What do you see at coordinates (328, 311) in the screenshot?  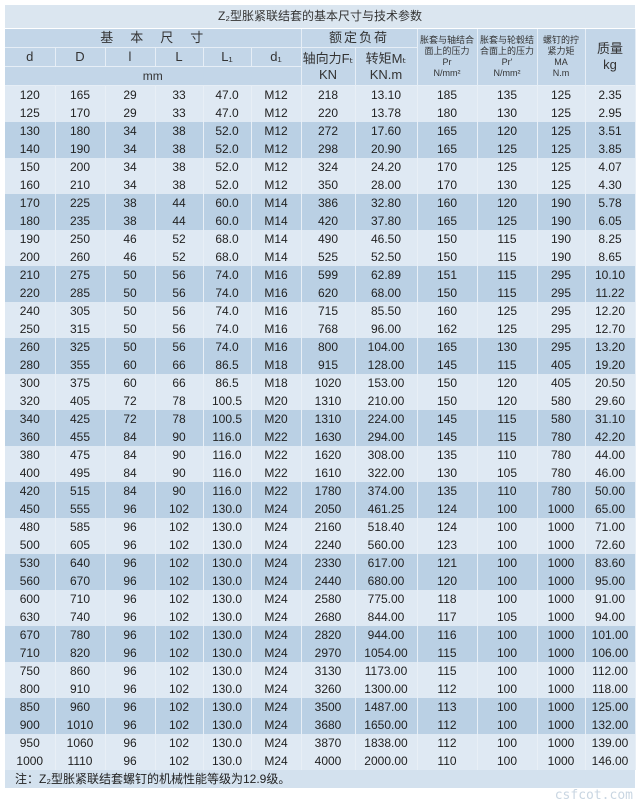 I see `table-cell: 715` at bounding box center [328, 311].